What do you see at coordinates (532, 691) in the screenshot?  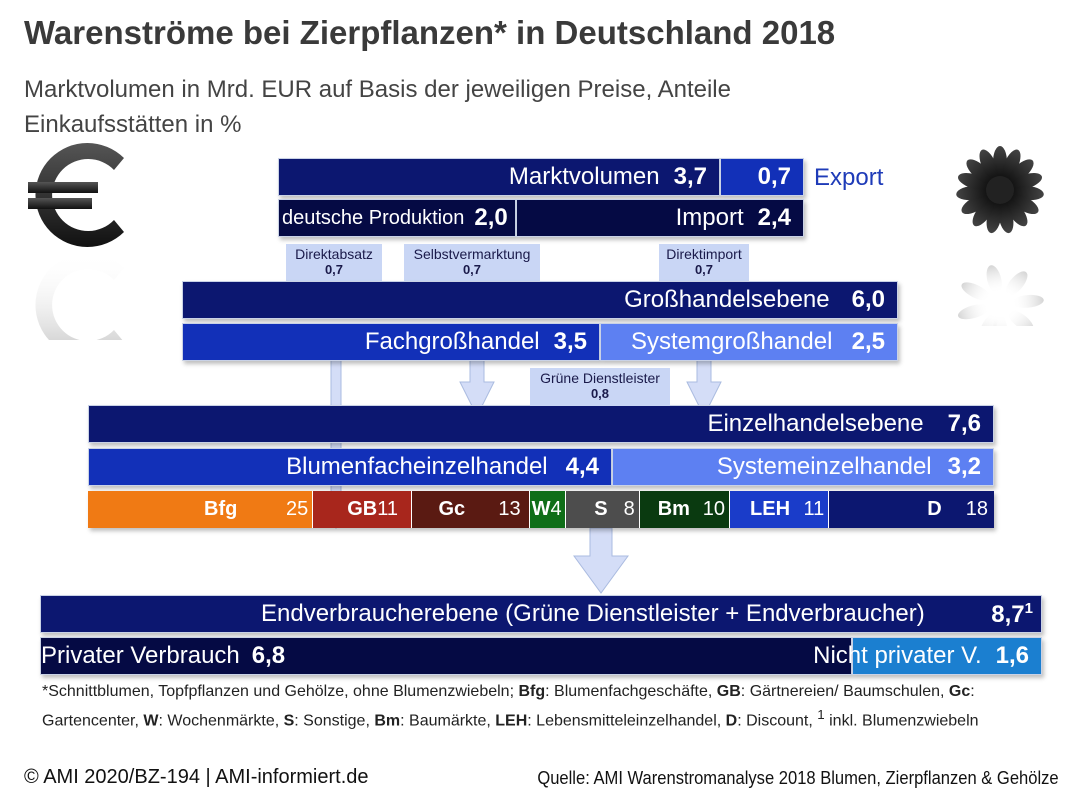 I see `footnote-bfg-key: Bfg` at bounding box center [532, 691].